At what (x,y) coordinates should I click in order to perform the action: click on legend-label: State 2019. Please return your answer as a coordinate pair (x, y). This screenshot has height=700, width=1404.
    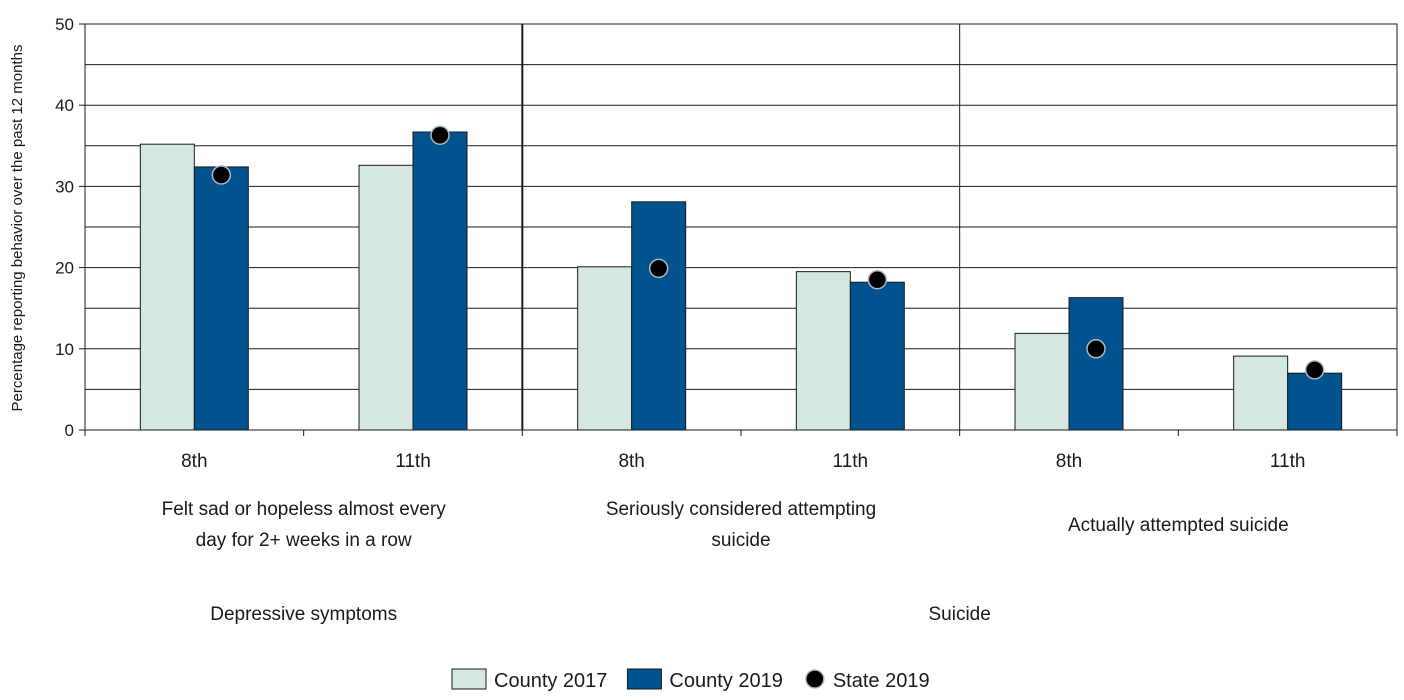
    Looking at the image, I should click on (881, 681).